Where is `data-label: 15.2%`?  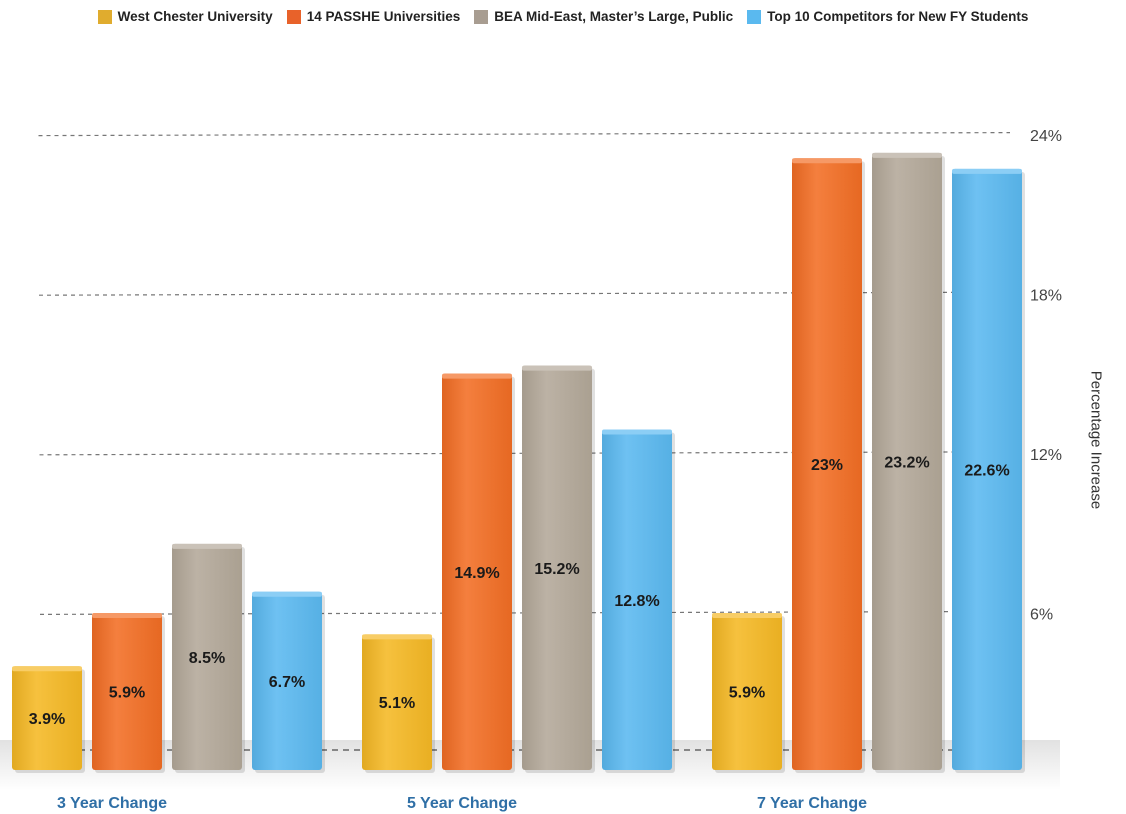 data-label: 15.2% is located at coordinates (556, 569).